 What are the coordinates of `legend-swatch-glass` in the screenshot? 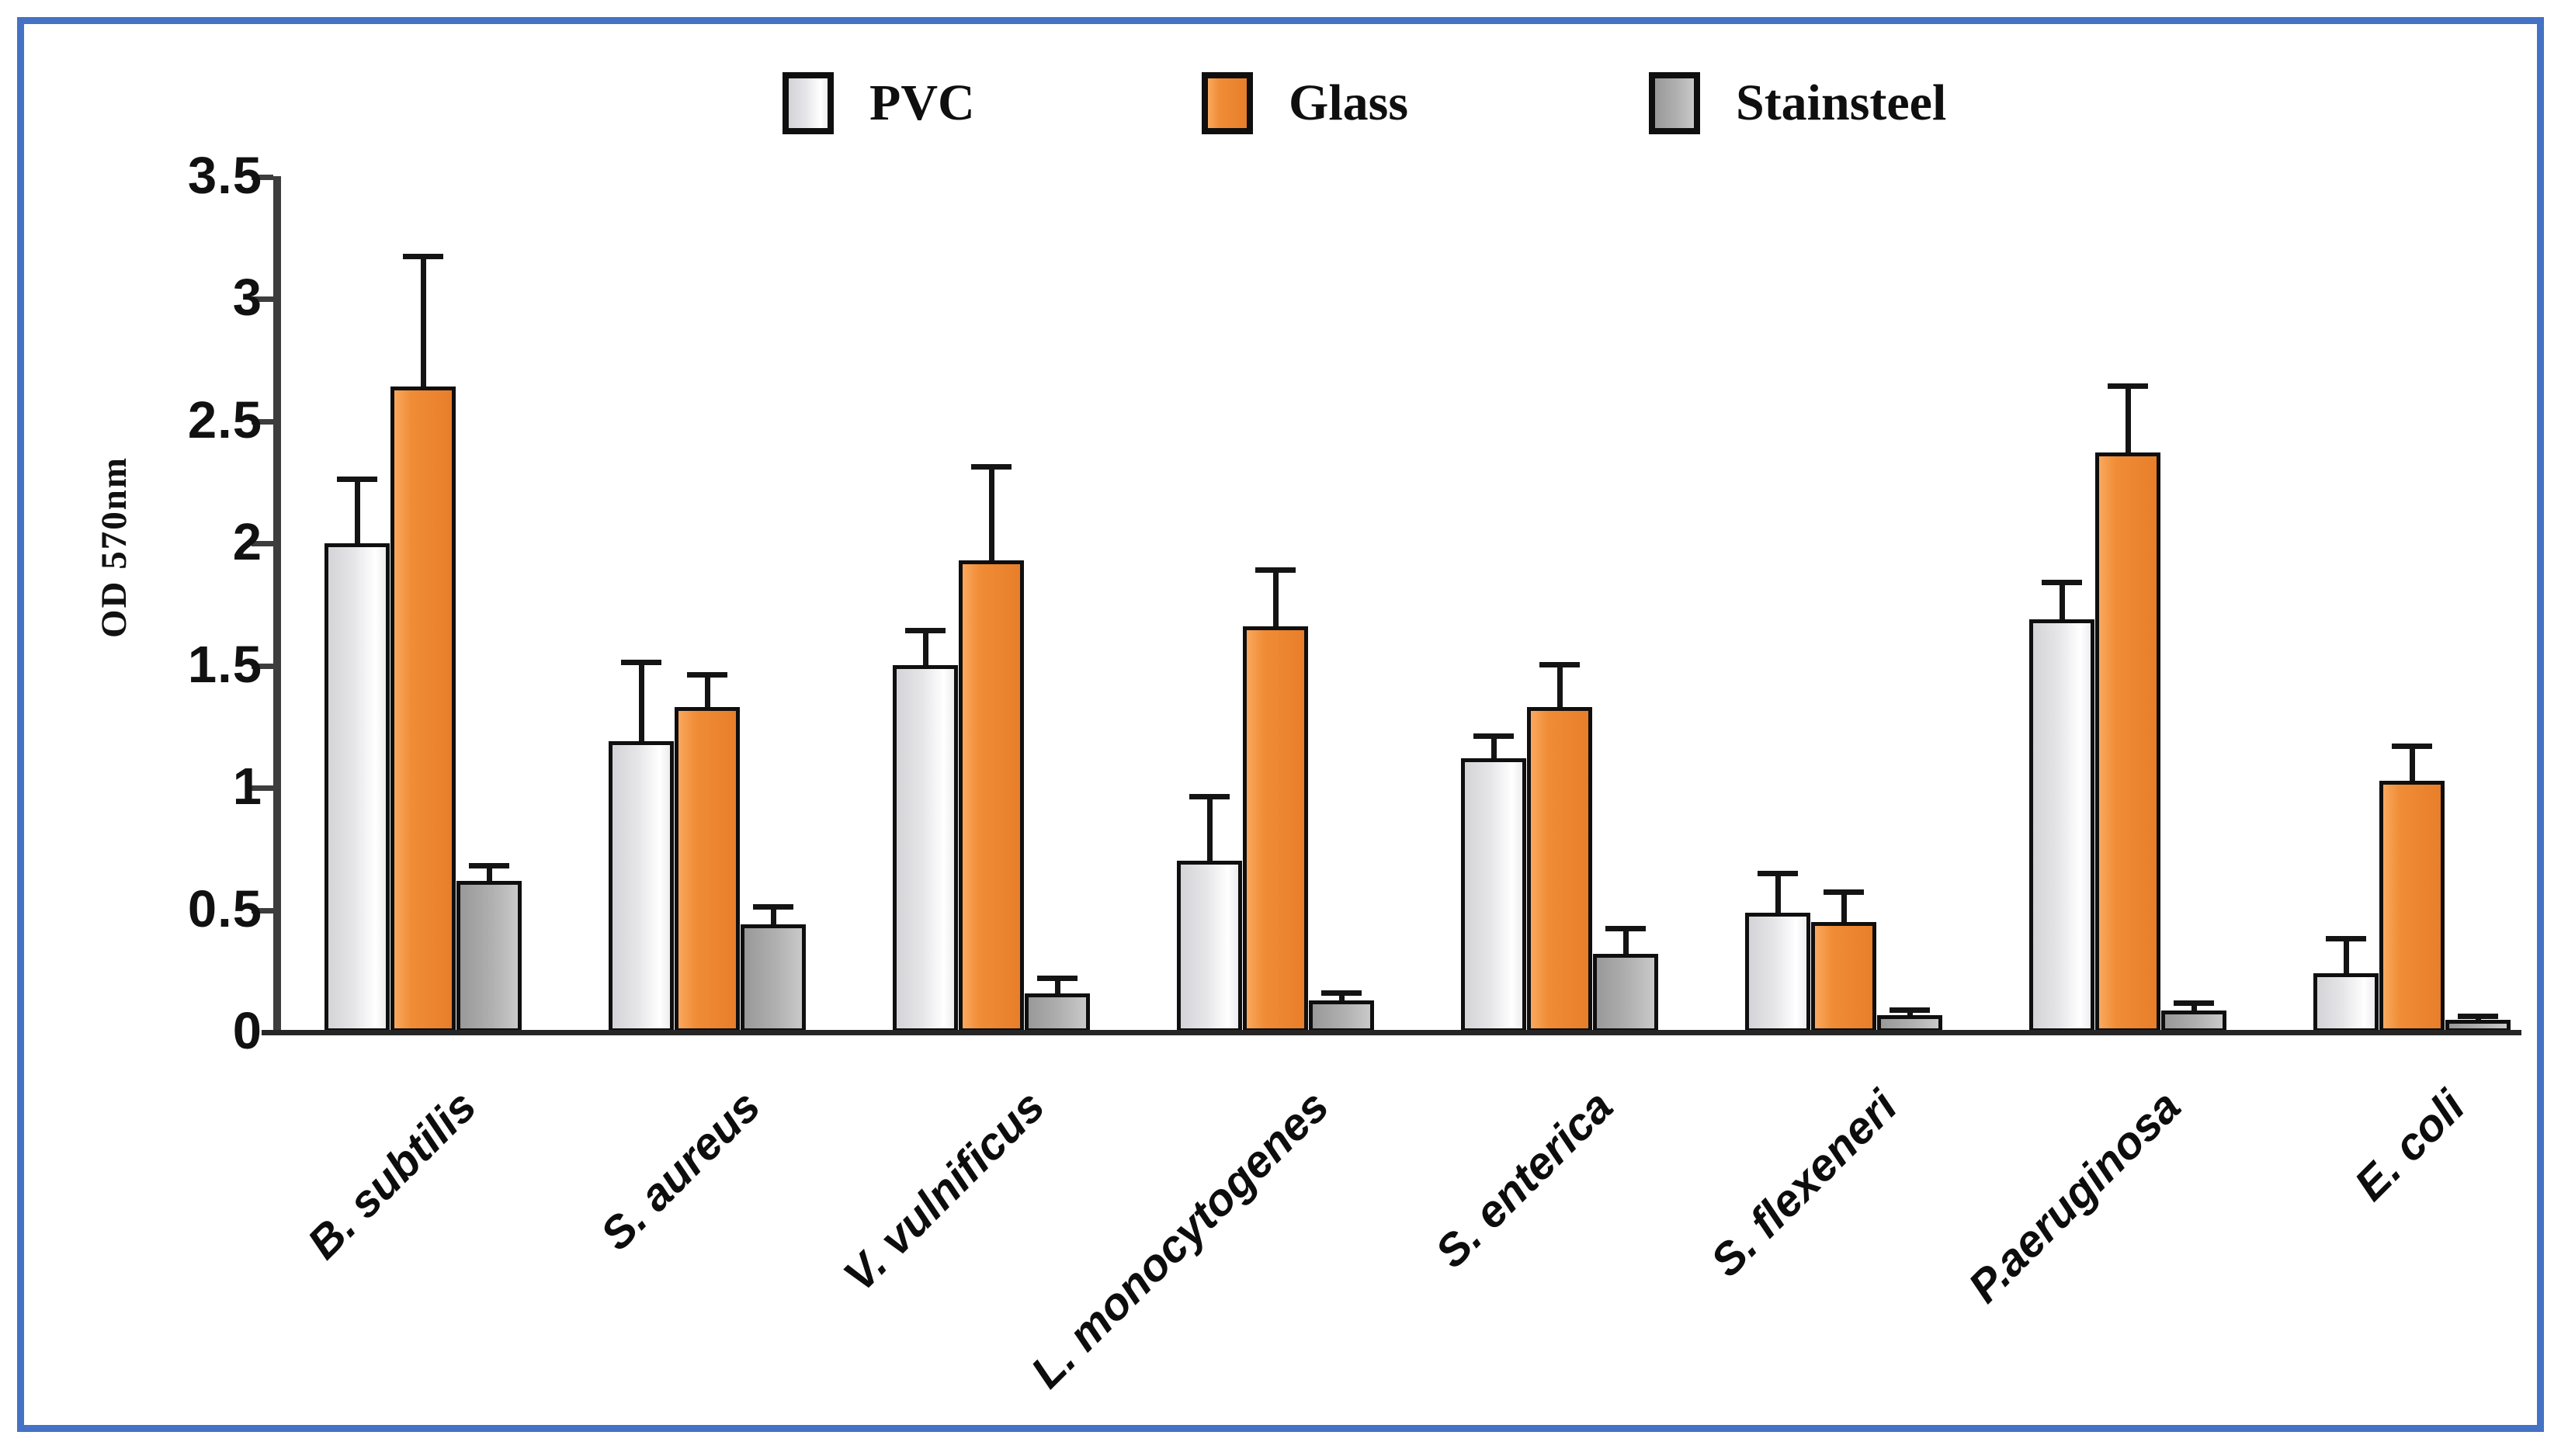 It's located at (1227, 103).